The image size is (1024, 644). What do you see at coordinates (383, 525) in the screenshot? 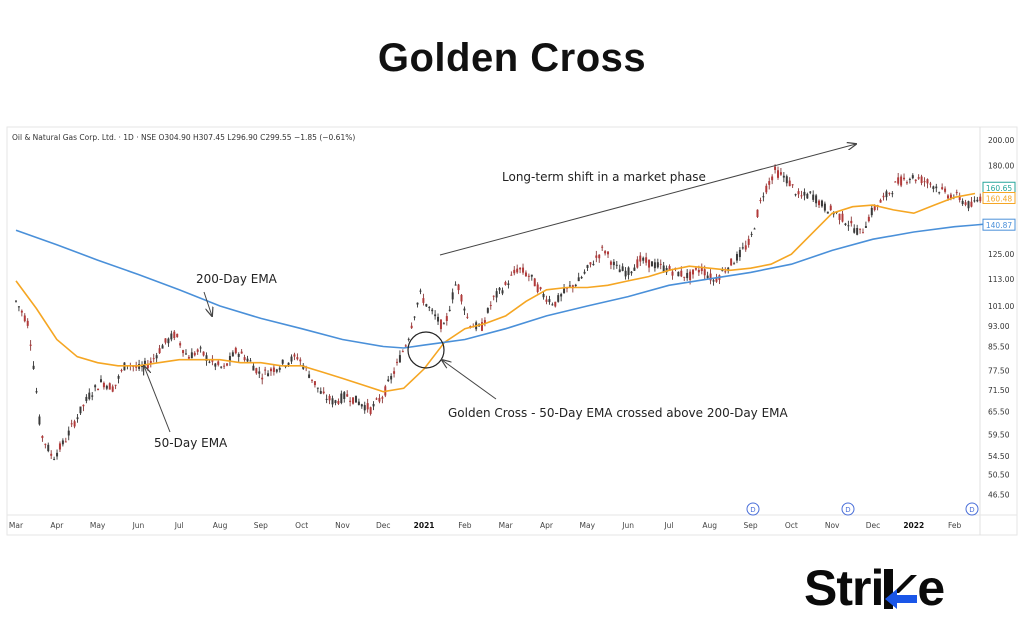
I see `x-tick-label: Dec` at bounding box center [383, 525].